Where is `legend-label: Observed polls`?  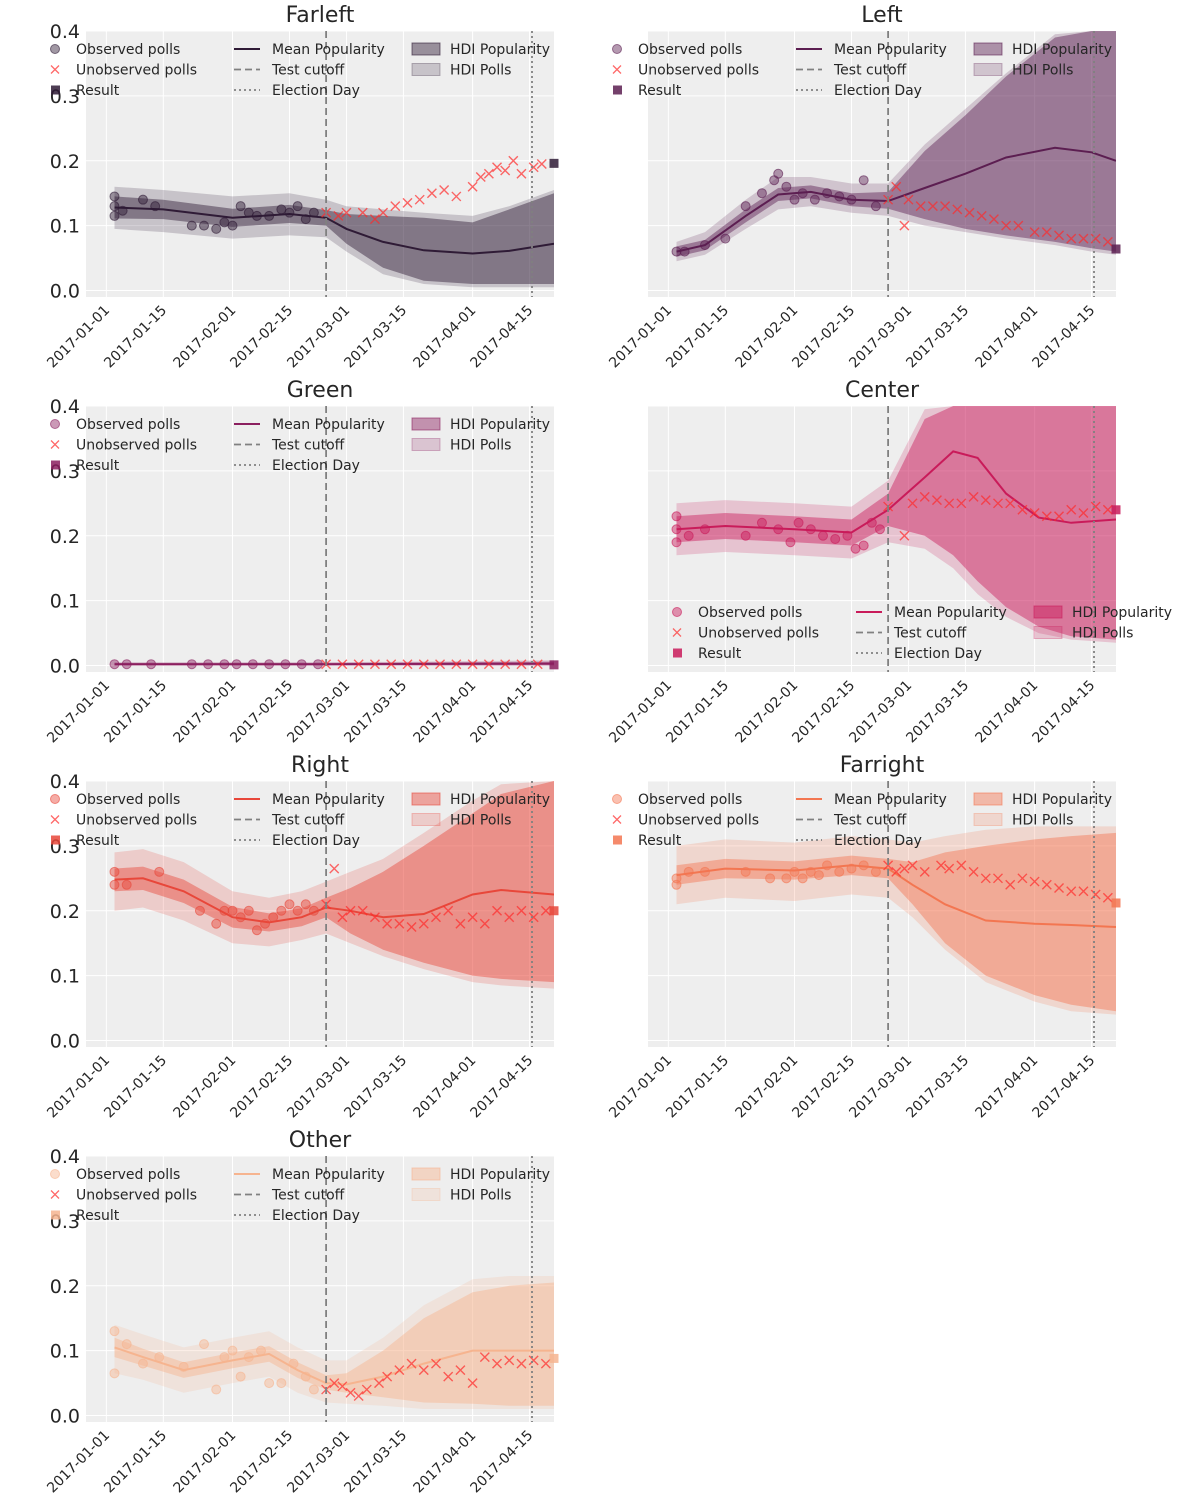
legend-label: Observed polls is located at coordinates (750, 613).